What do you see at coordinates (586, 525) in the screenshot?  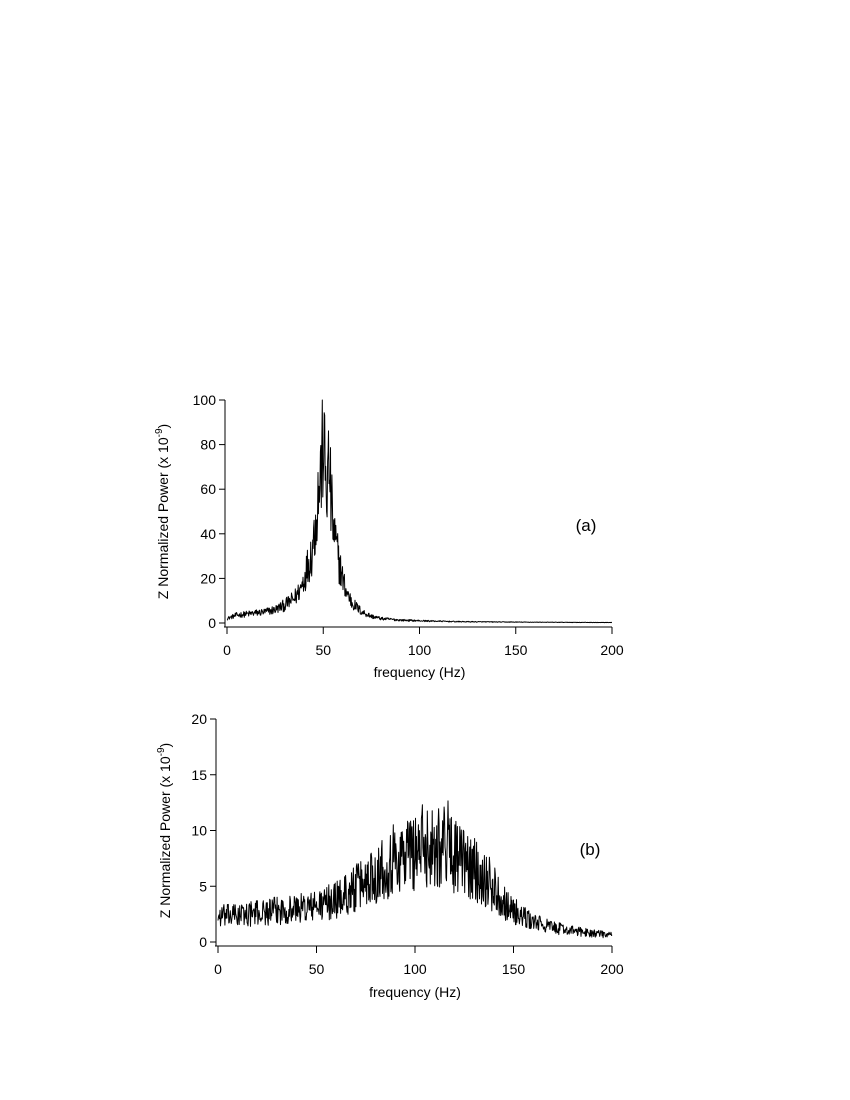 I see `panel-label: (a)` at bounding box center [586, 525].